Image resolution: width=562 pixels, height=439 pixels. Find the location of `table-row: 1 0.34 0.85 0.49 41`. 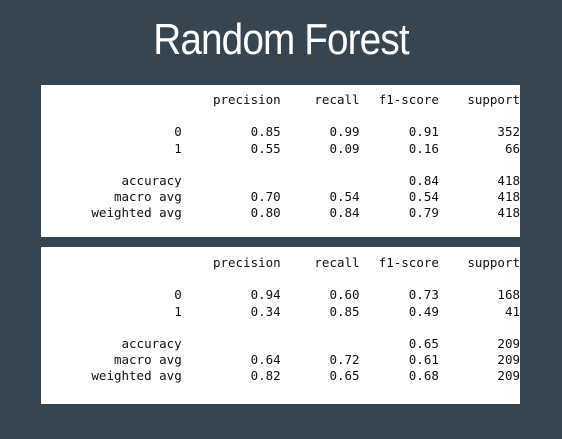

table-row: 1 0.34 0.85 0.49 41 is located at coordinates (286, 312).